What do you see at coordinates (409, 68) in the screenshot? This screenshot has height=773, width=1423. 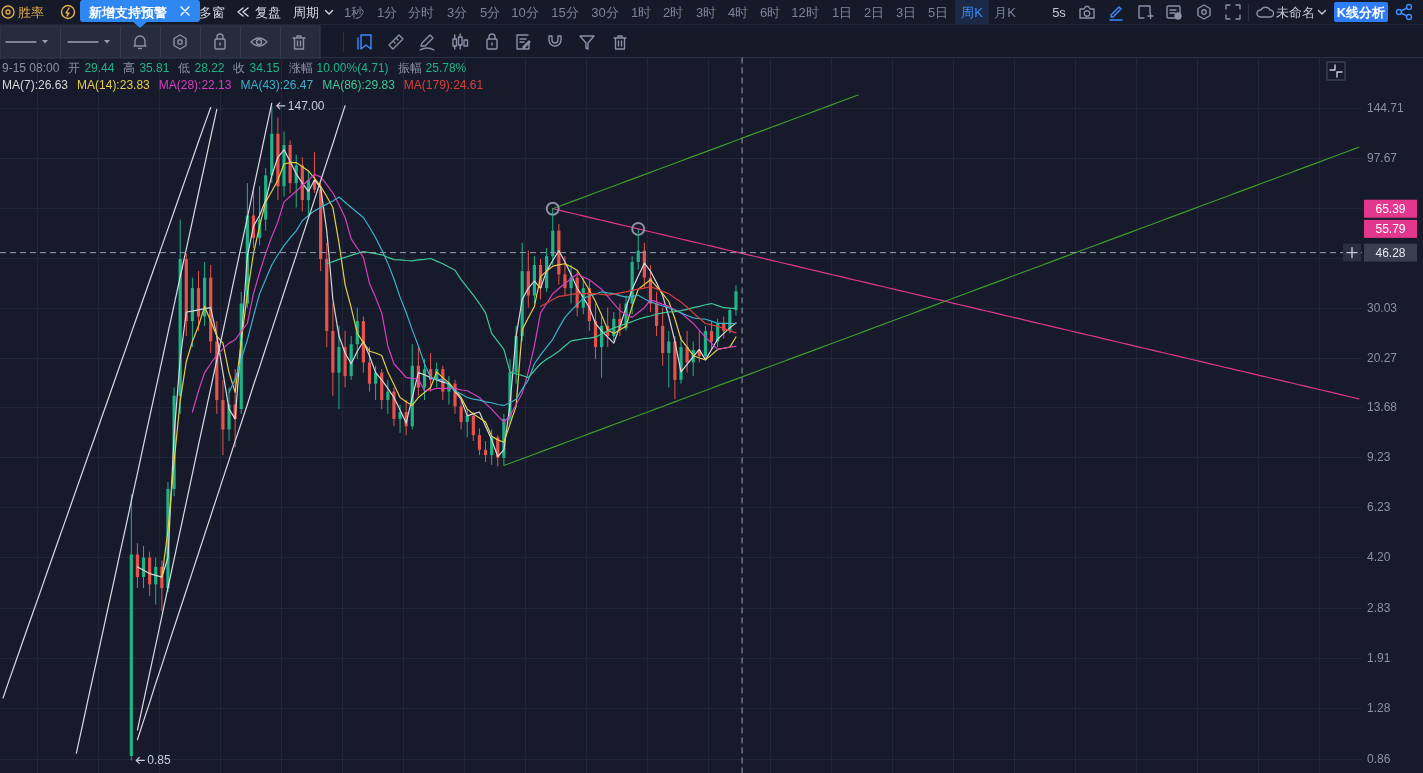 I see `annotation: 振幅` at bounding box center [409, 68].